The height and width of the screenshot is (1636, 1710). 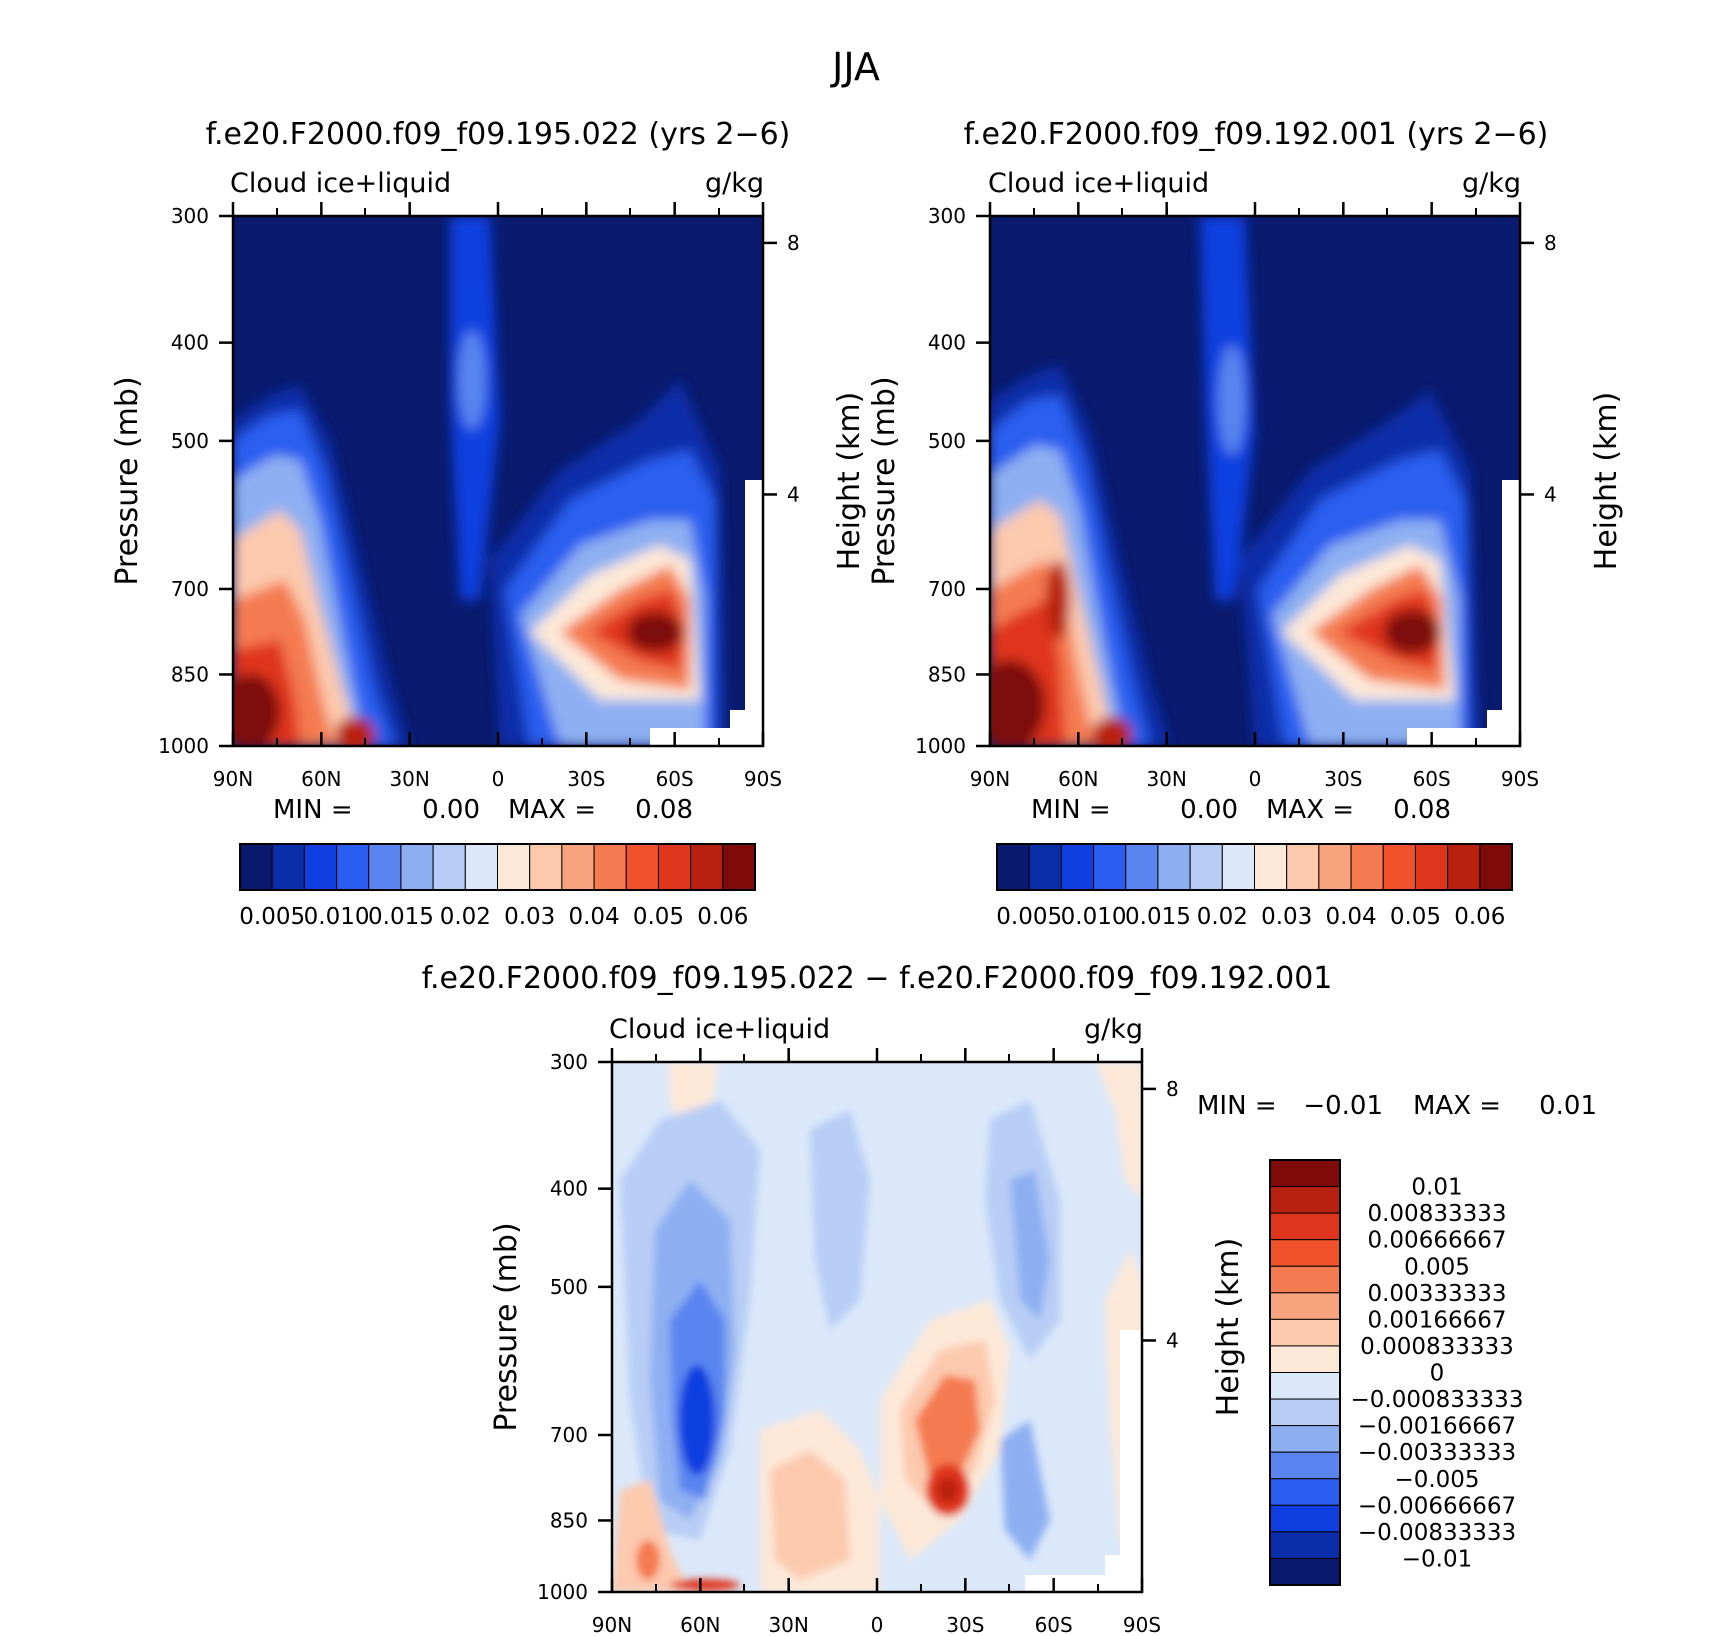 I want to click on panel-c-y2-tick-label: 4, so click(x=1172, y=1340).